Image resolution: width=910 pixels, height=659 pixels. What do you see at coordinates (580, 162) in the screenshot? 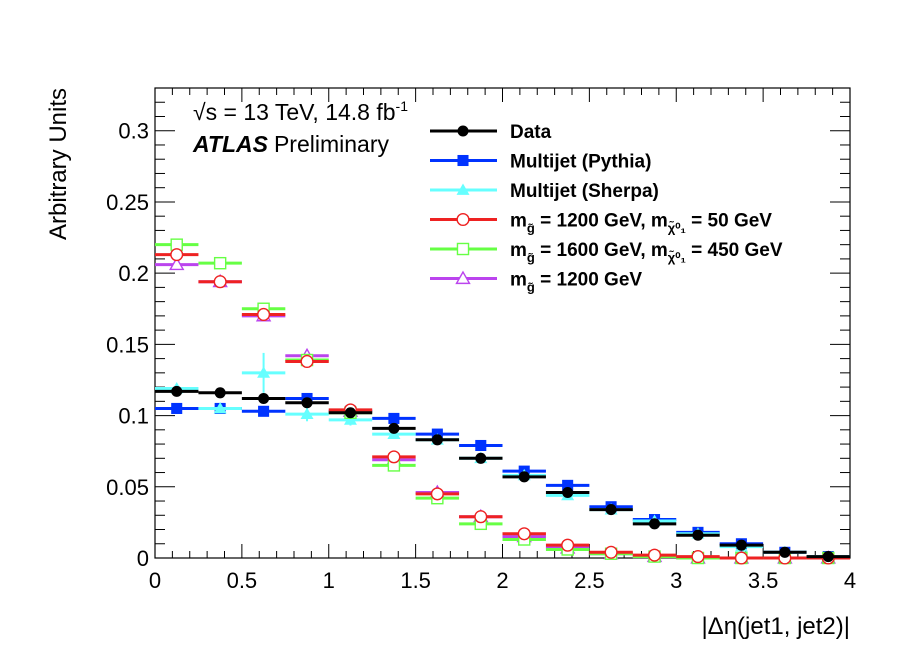
I see `legend-label: Multijet (Pythia)` at bounding box center [580, 162].